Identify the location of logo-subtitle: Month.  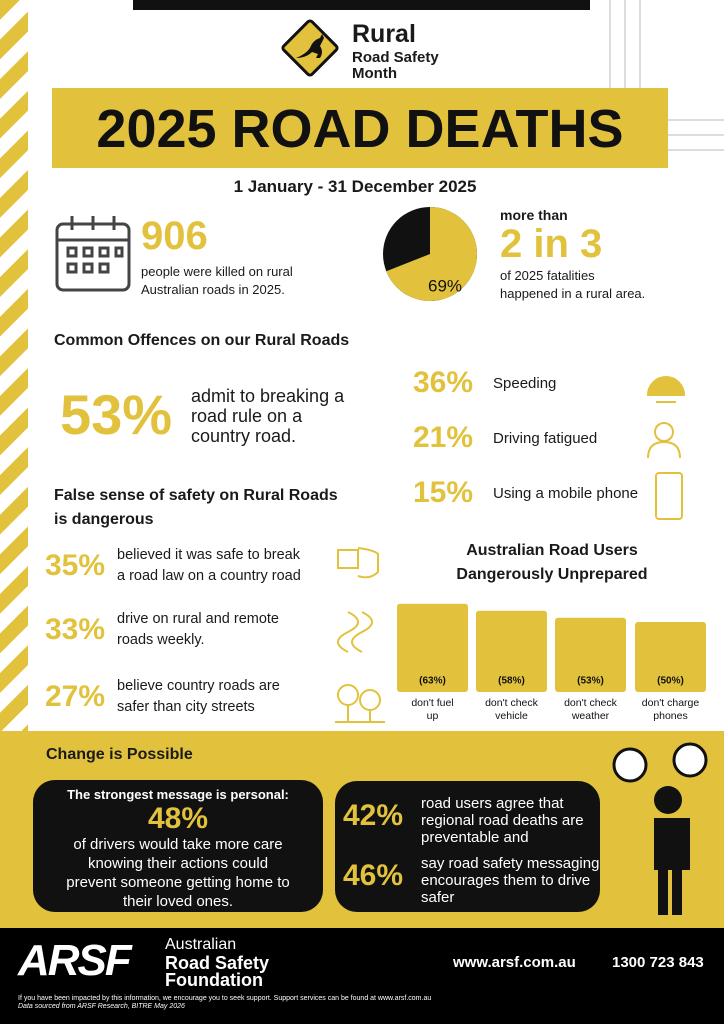
(374, 73).